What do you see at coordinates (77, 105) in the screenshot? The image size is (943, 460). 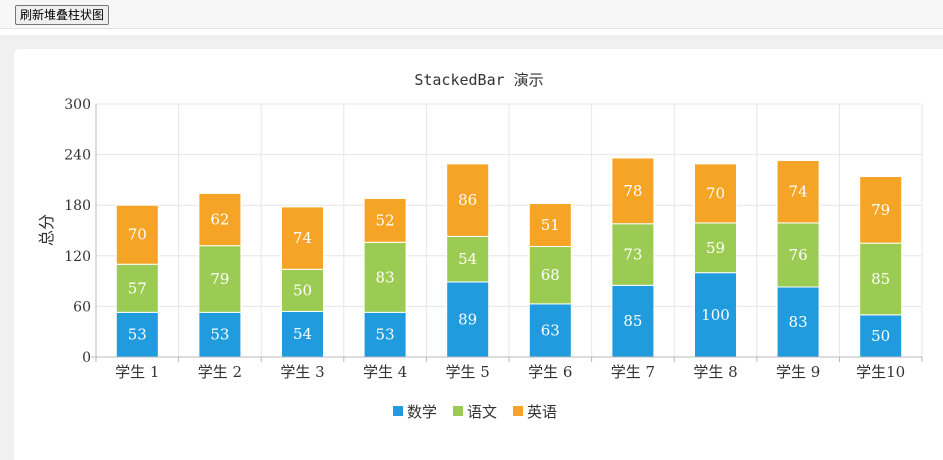 I see `y-tick-label: 300` at bounding box center [77, 105].